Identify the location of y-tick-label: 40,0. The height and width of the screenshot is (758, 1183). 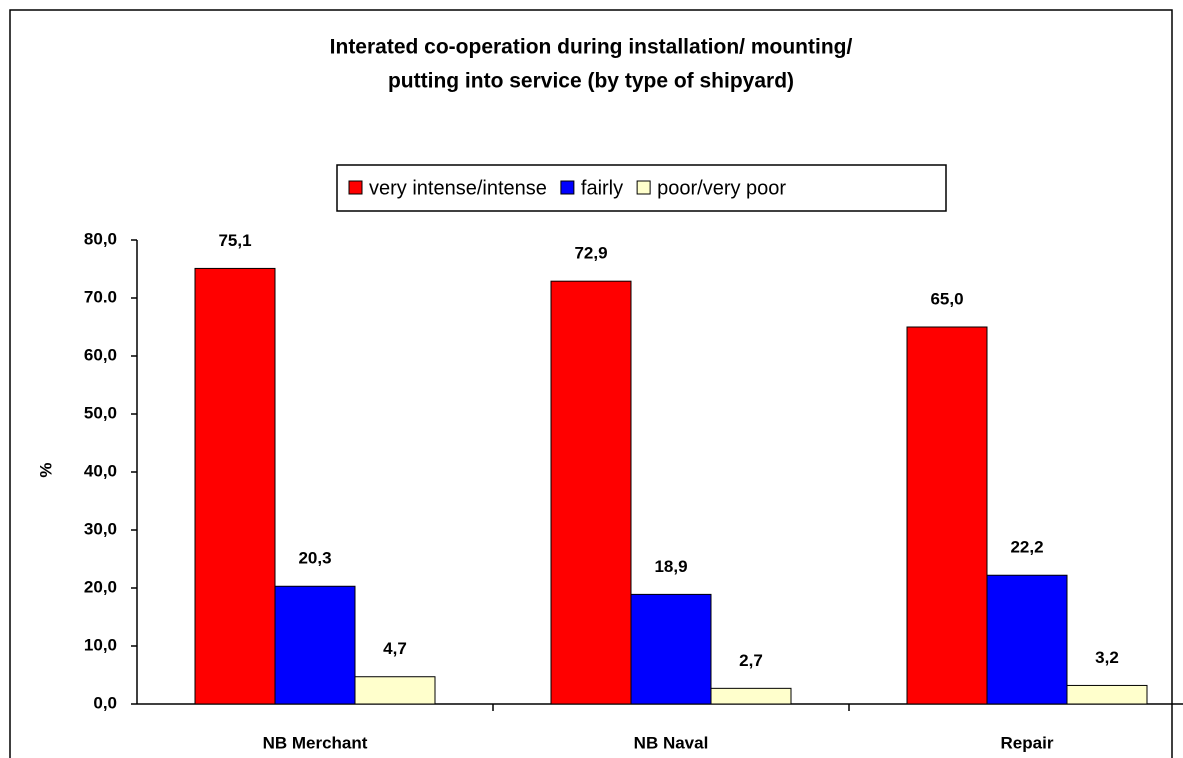
(100, 470).